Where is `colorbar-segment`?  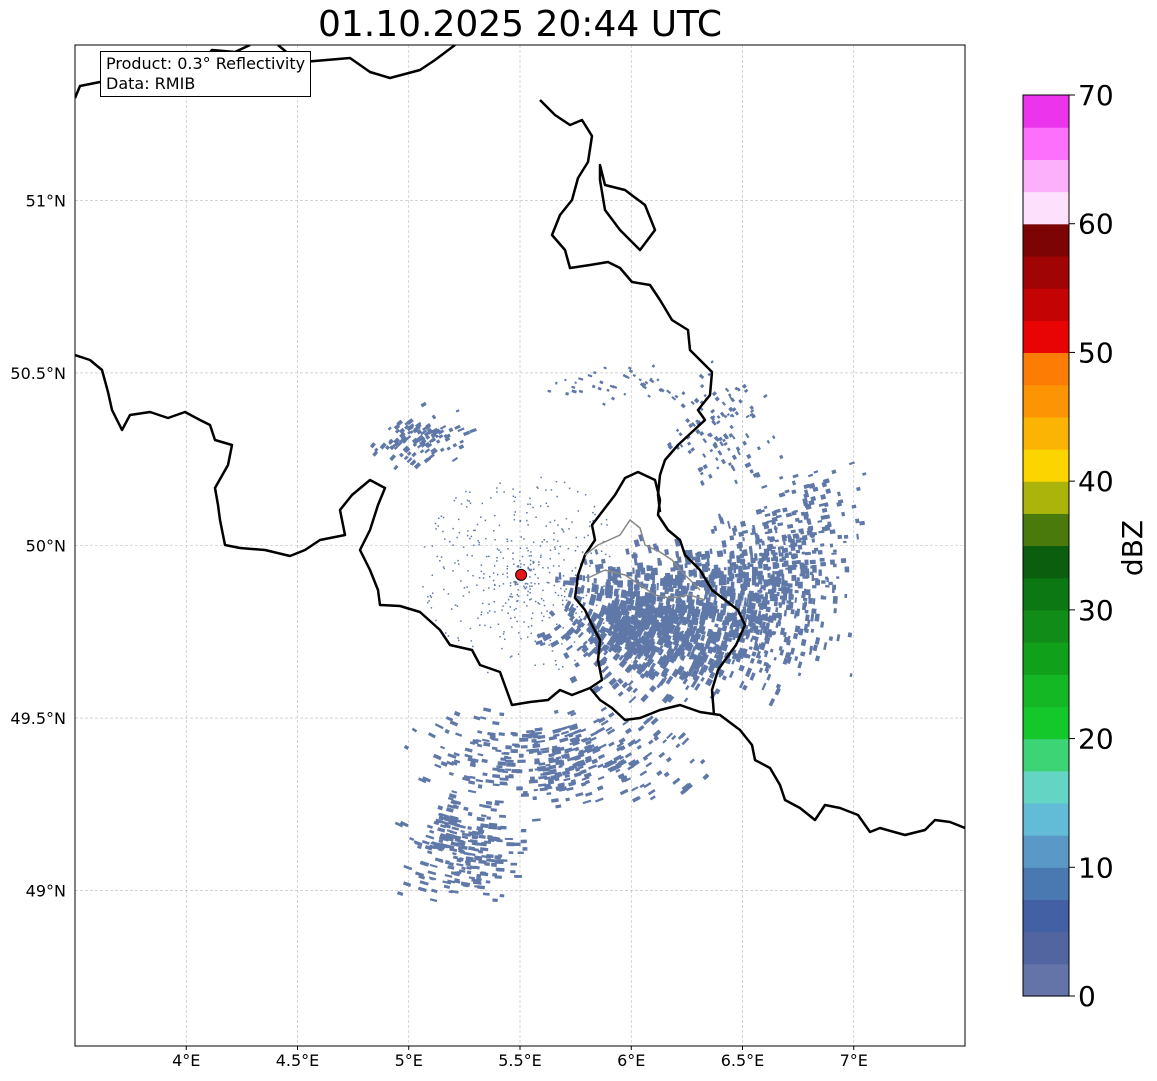
colorbar-segment is located at coordinates (1046, 851).